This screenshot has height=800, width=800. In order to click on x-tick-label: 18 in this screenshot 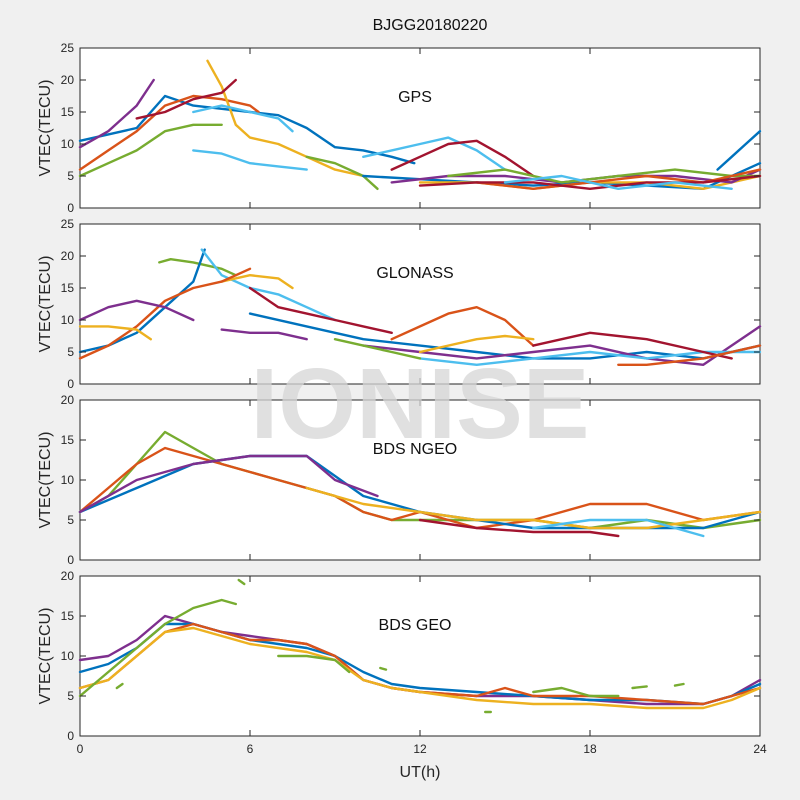, I will do `click(590, 749)`.